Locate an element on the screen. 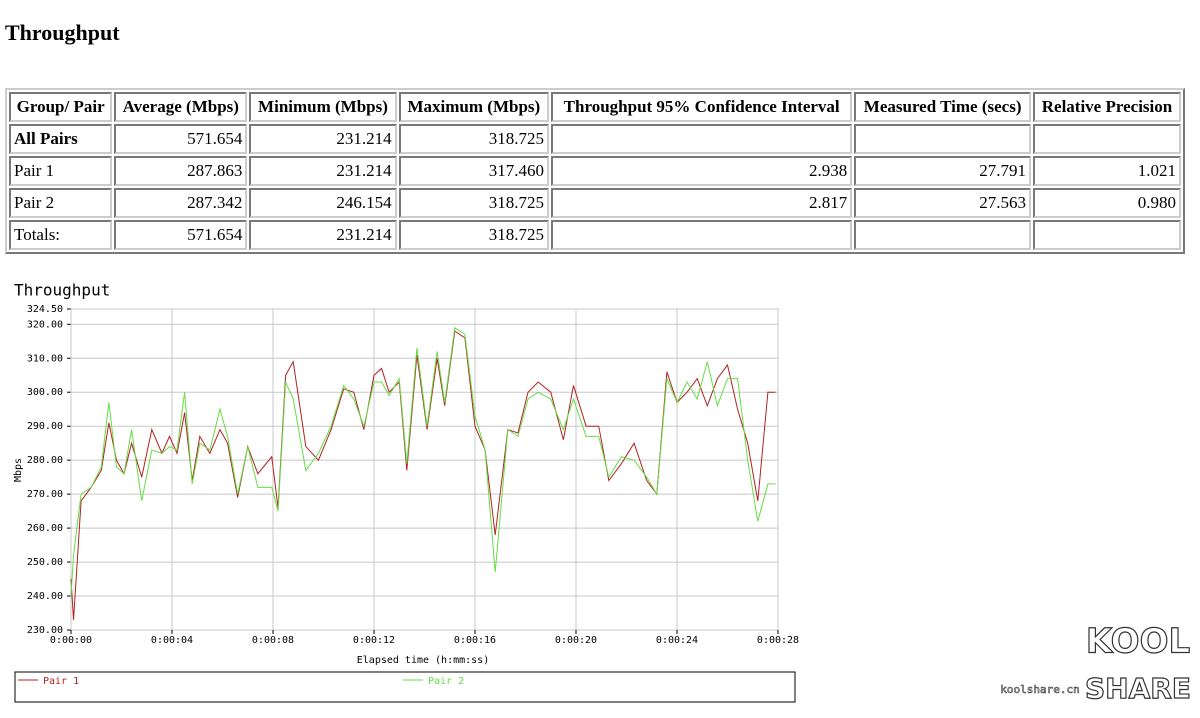 This screenshot has height=718, width=1200. table-cell: All Pairs is located at coordinates (61, 139).